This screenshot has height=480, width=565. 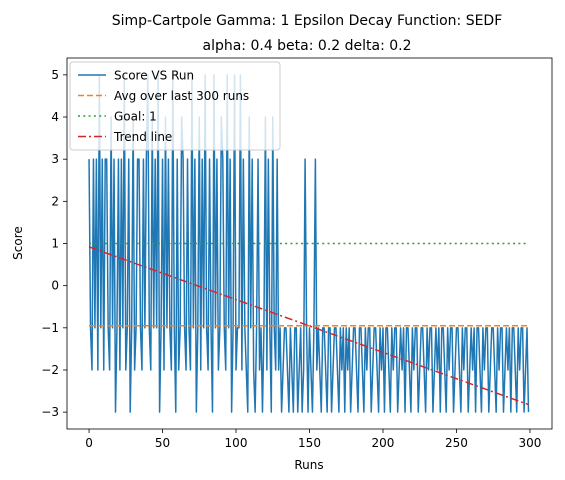 What do you see at coordinates (456, 443) in the screenshot?
I see `x-tick-label: 250` at bounding box center [456, 443].